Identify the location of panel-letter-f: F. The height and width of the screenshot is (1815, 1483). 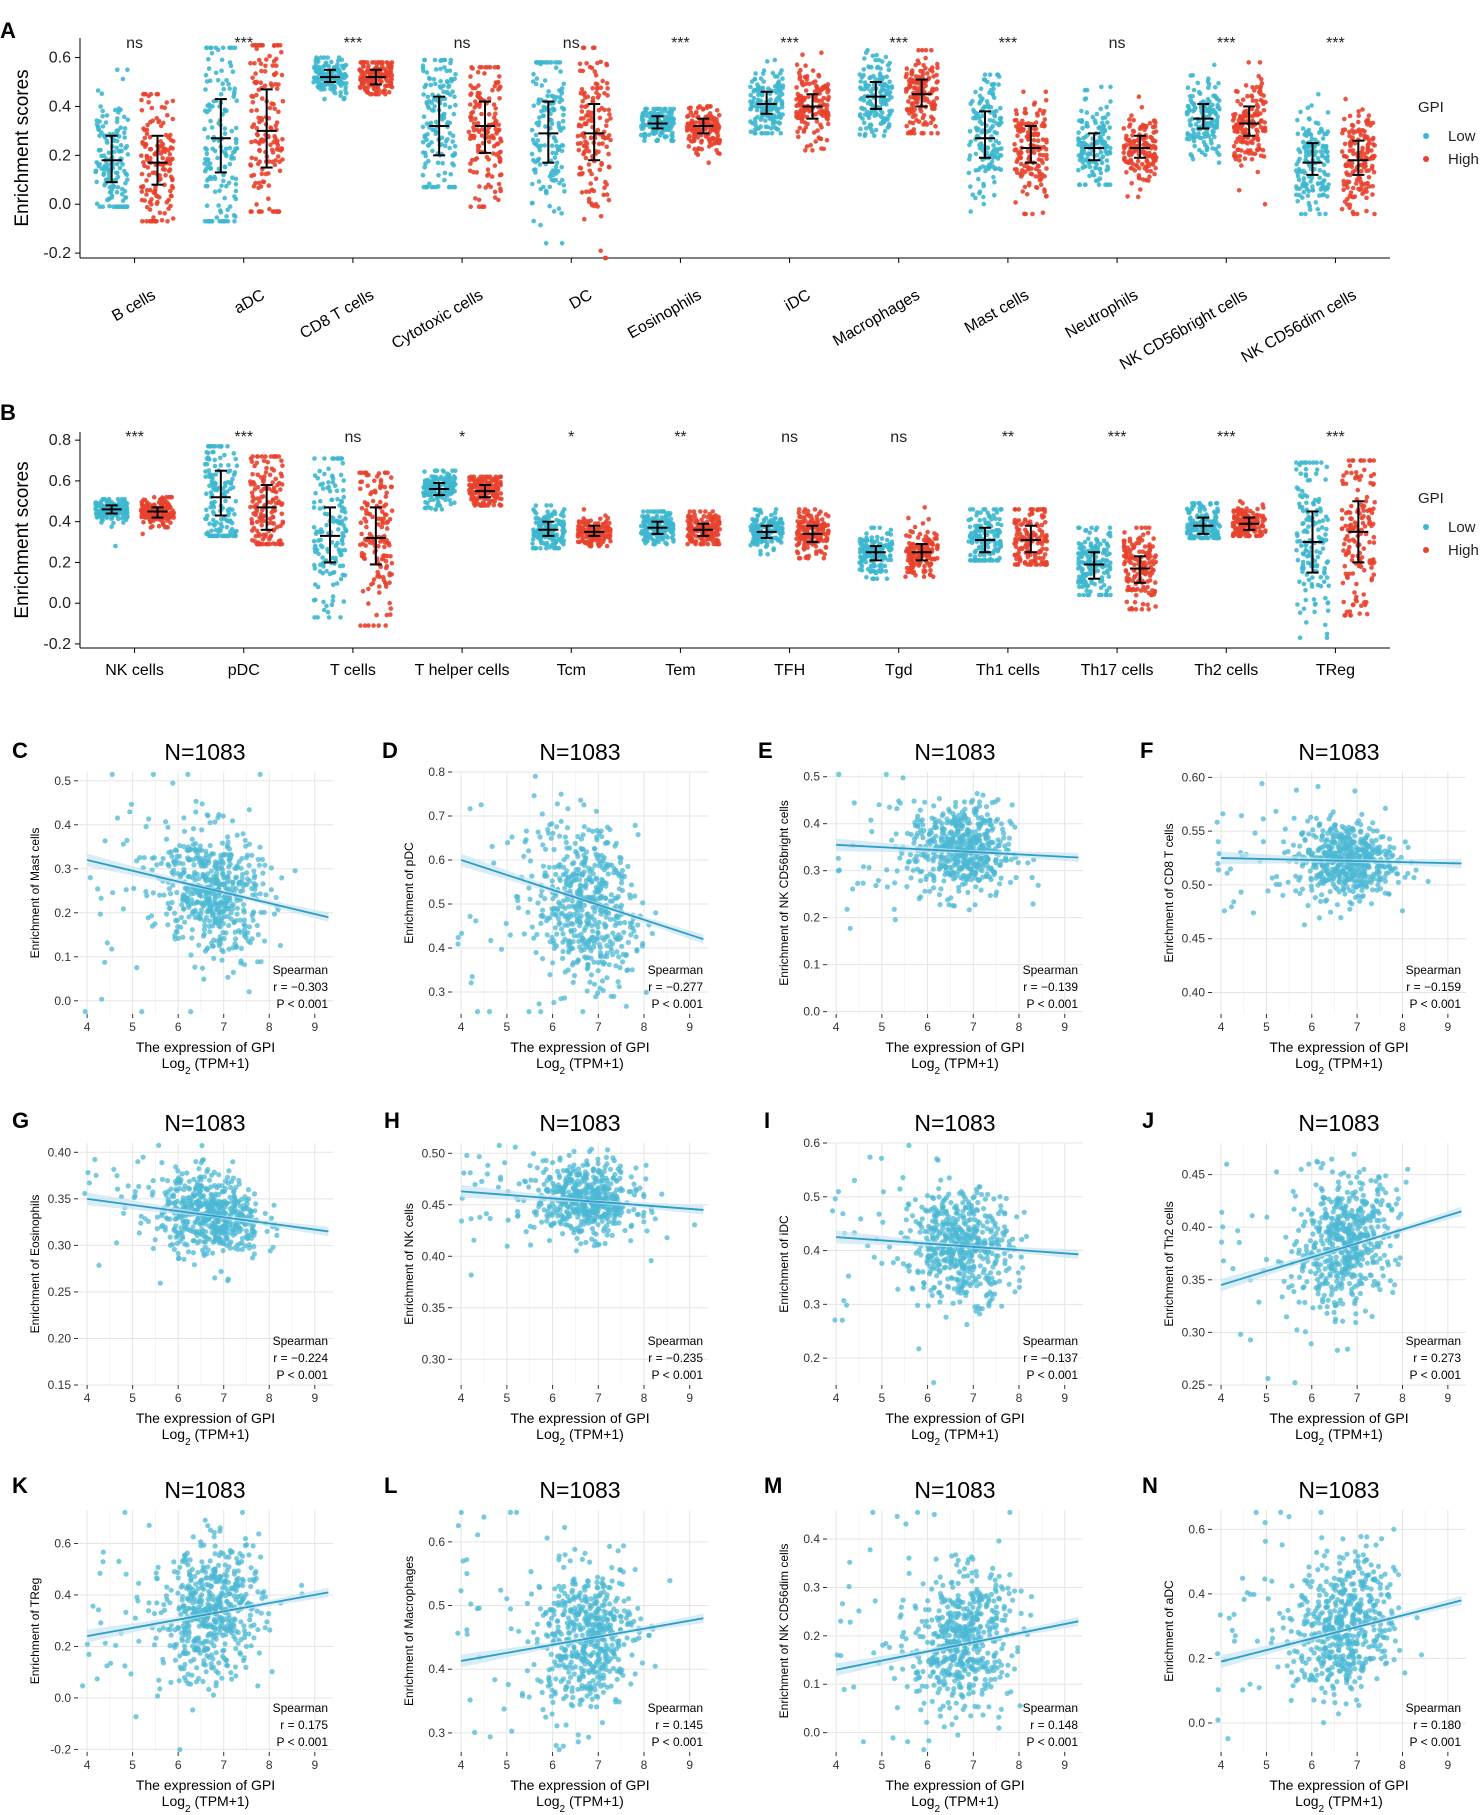
(1146, 750).